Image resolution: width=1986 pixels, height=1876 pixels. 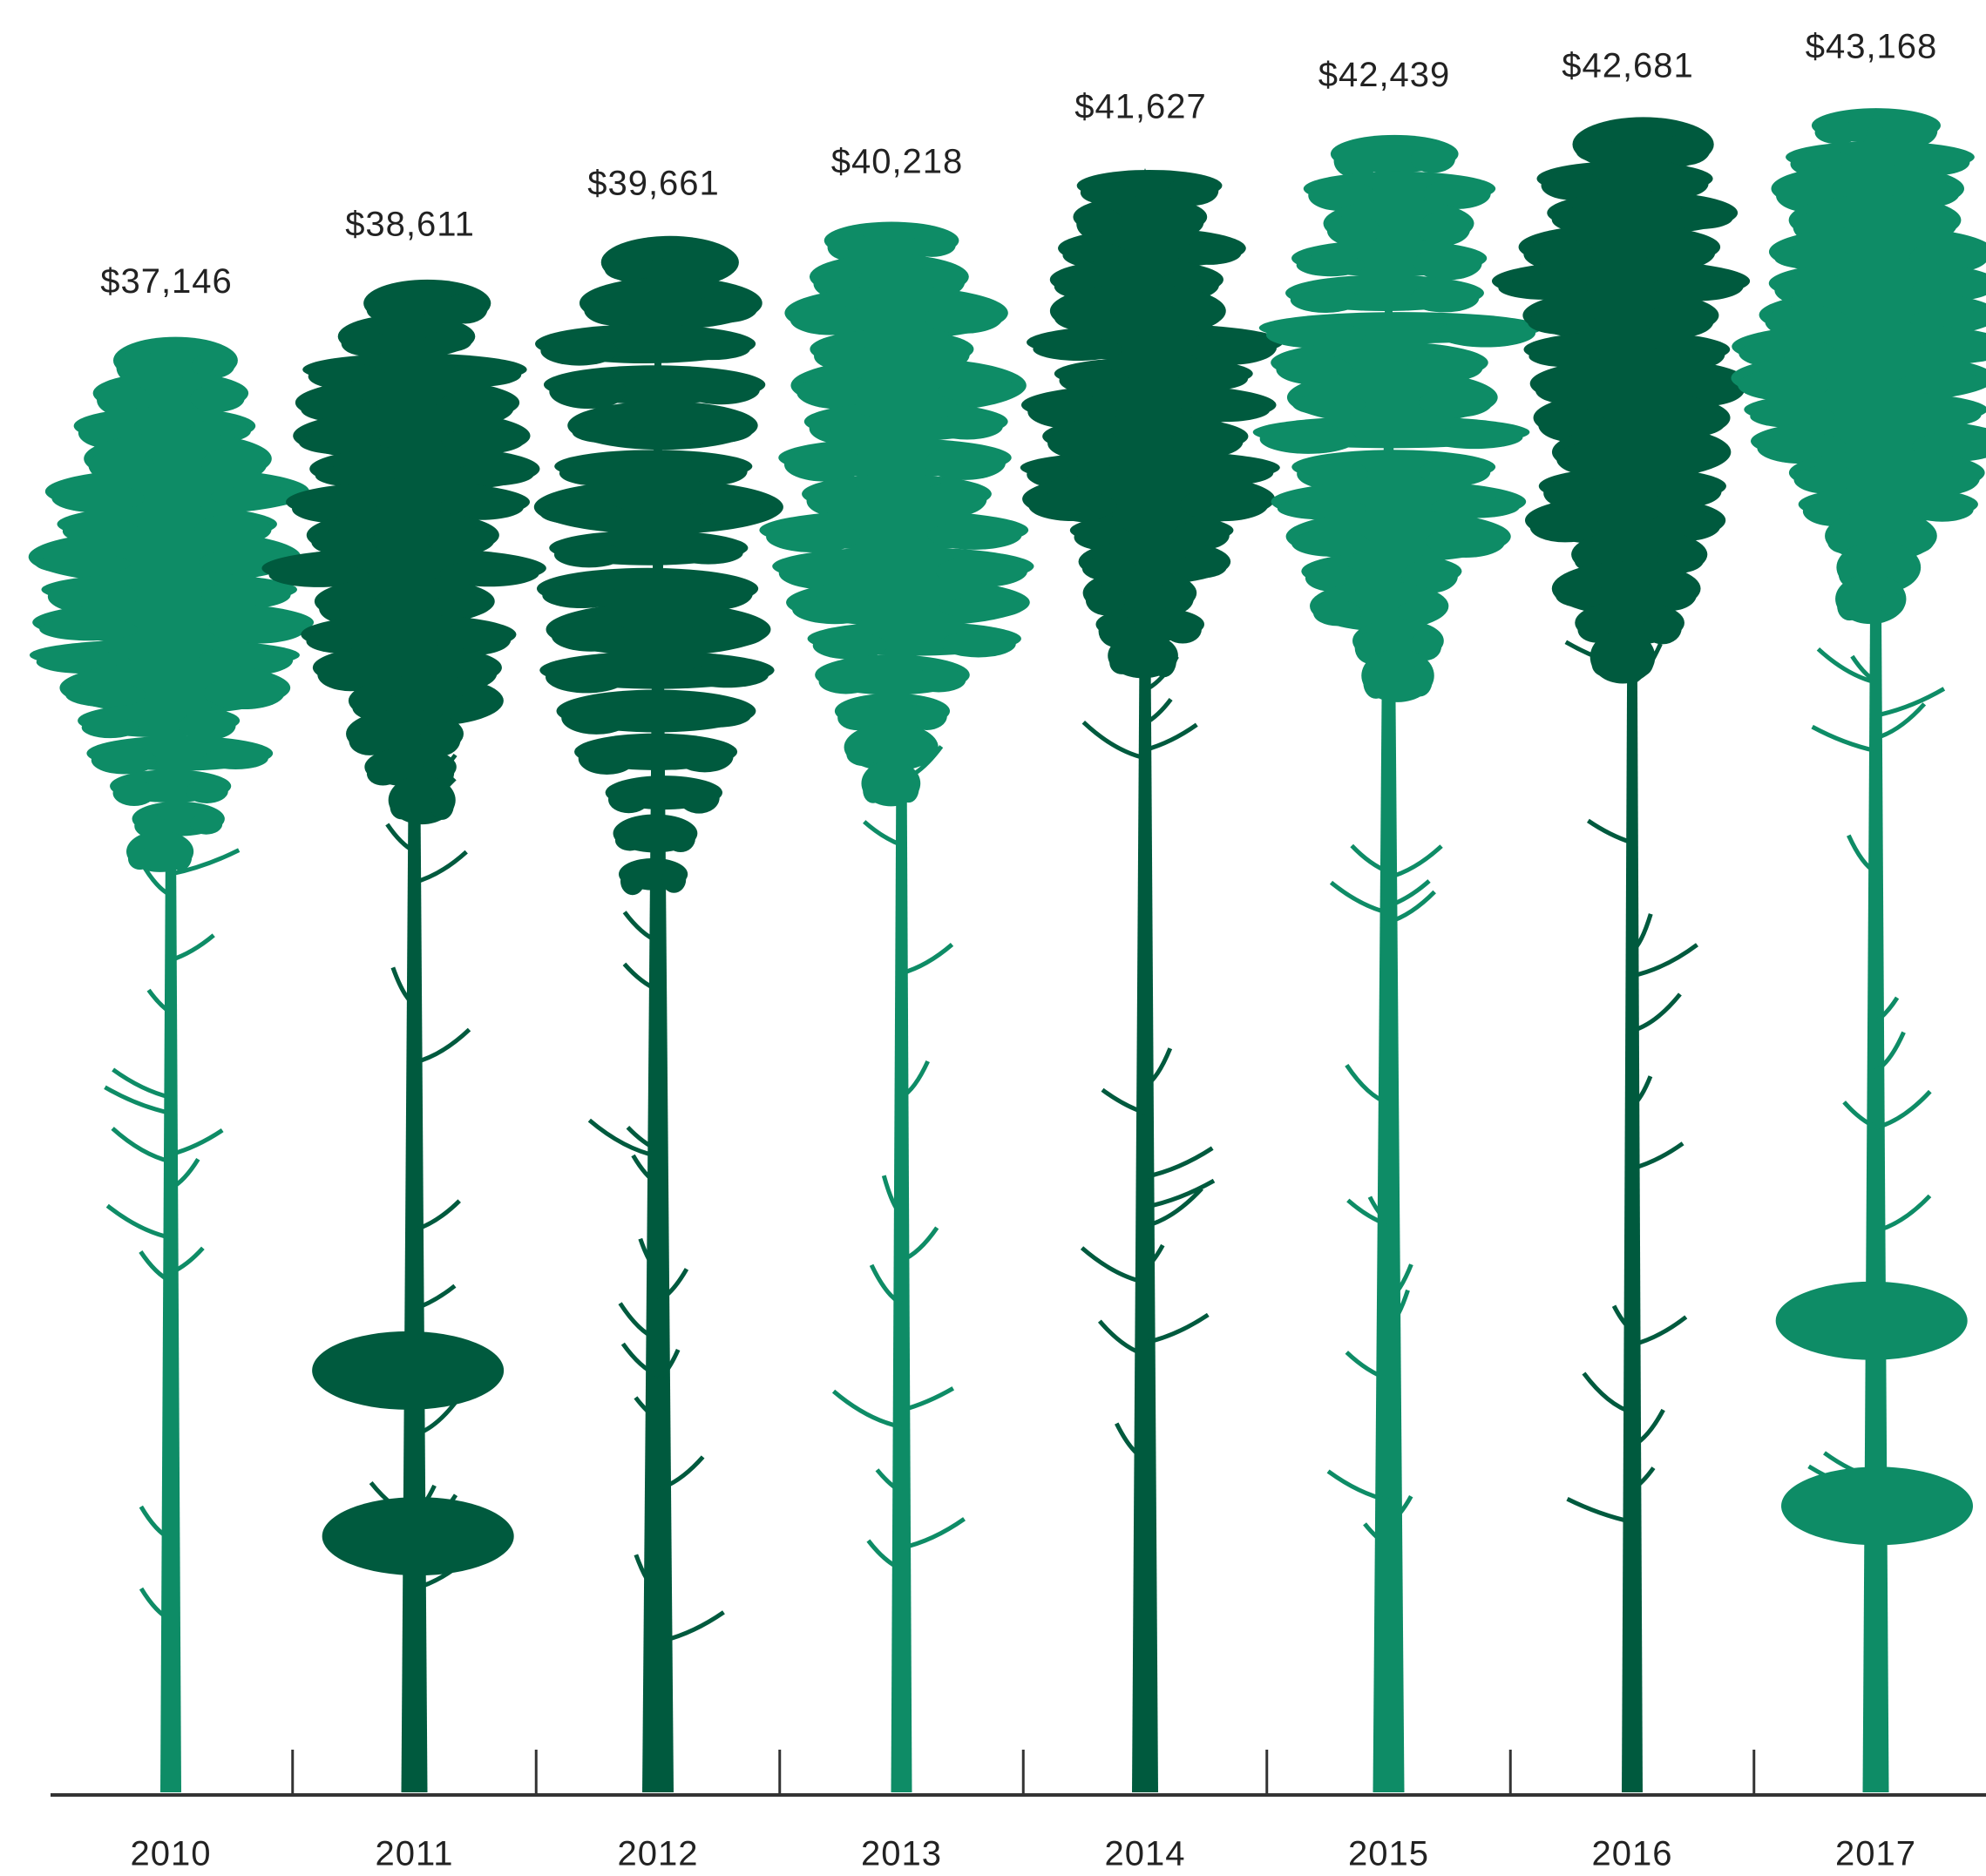 I want to click on x-tick-label: 2015, so click(x=1388, y=1854).